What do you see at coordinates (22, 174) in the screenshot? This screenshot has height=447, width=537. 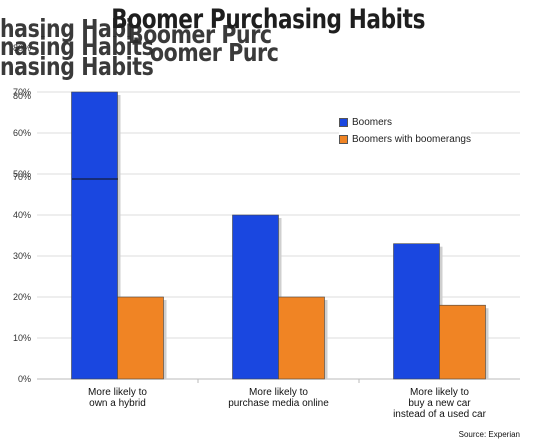 I see `y-tick-label-50: 50%` at bounding box center [22, 174].